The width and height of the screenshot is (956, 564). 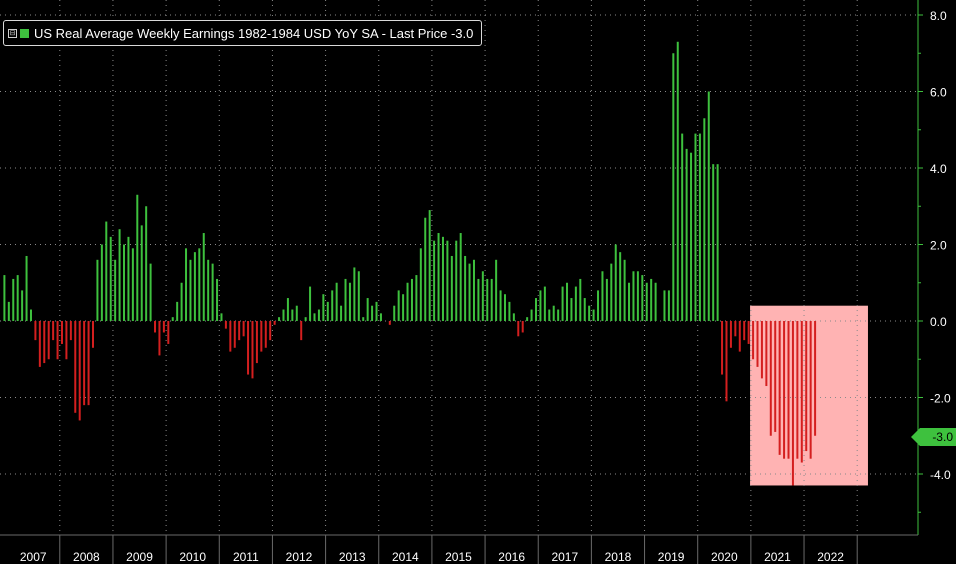 I want to click on last-price-value: -3.0, so click(x=942, y=437).